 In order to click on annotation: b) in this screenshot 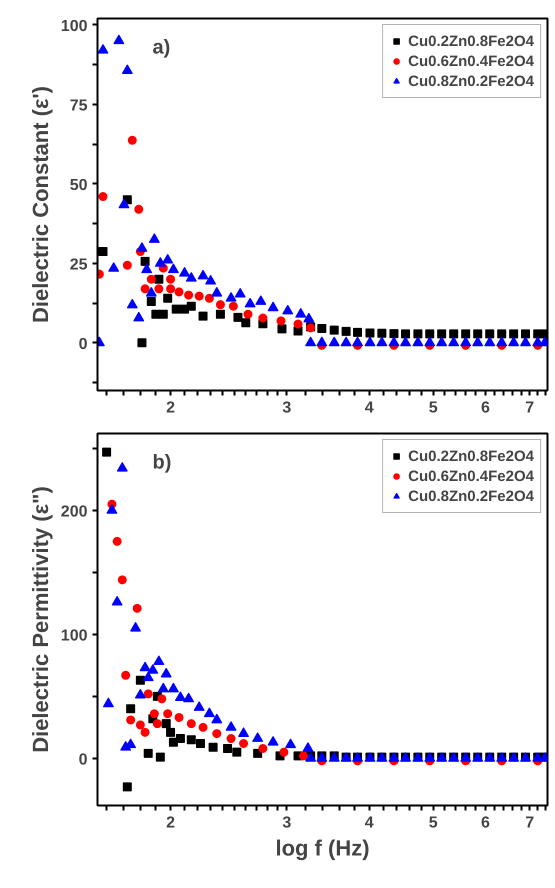, I will do `click(162, 463)`.